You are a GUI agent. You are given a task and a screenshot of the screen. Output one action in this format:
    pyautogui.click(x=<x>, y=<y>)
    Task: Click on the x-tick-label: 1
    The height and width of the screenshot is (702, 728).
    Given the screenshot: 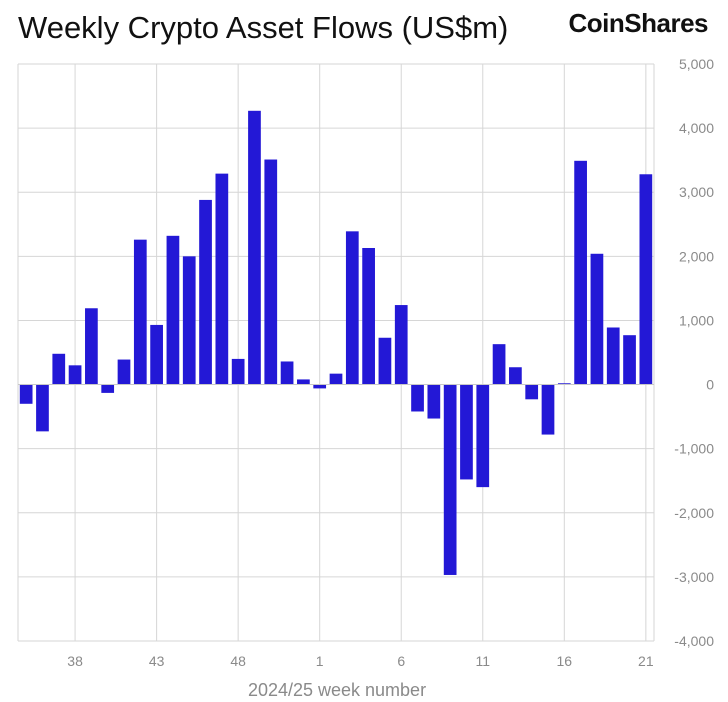 What is the action you would take?
    pyautogui.click(x=320, y=661)
    